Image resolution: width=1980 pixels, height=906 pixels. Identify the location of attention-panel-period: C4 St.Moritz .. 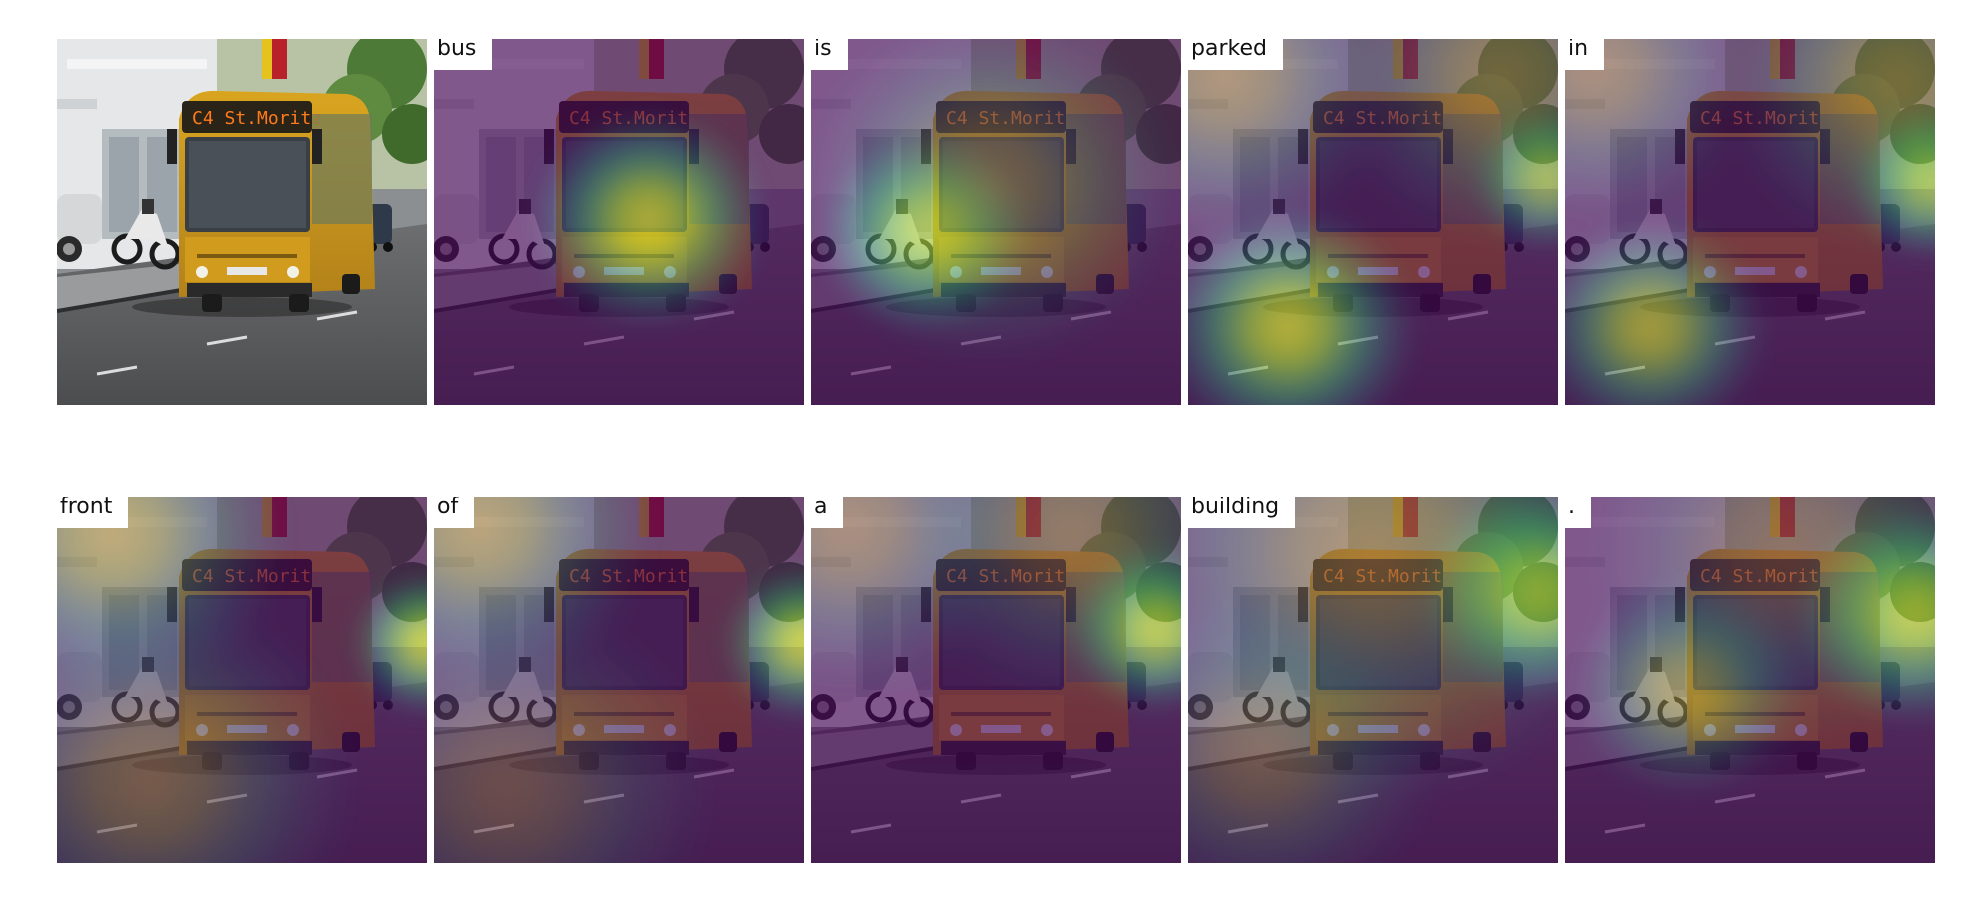
(1750, 680).